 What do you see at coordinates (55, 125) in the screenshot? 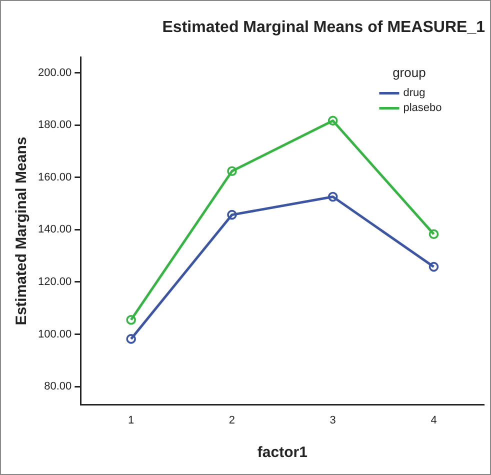
I see `y-tick-label: 180.00` at bounding box center [55, 125].